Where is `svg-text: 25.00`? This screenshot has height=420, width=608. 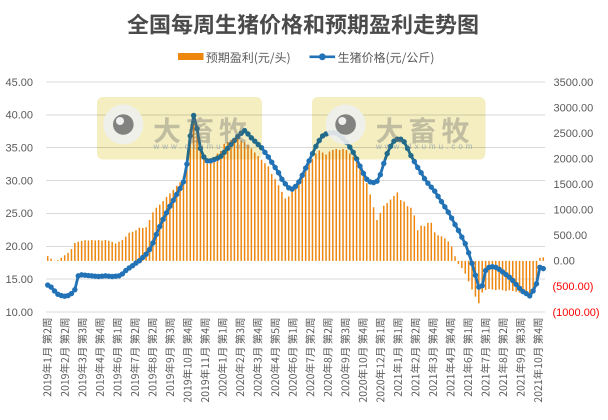
svg-text: 25.00 is located at coordinates (19, 214).